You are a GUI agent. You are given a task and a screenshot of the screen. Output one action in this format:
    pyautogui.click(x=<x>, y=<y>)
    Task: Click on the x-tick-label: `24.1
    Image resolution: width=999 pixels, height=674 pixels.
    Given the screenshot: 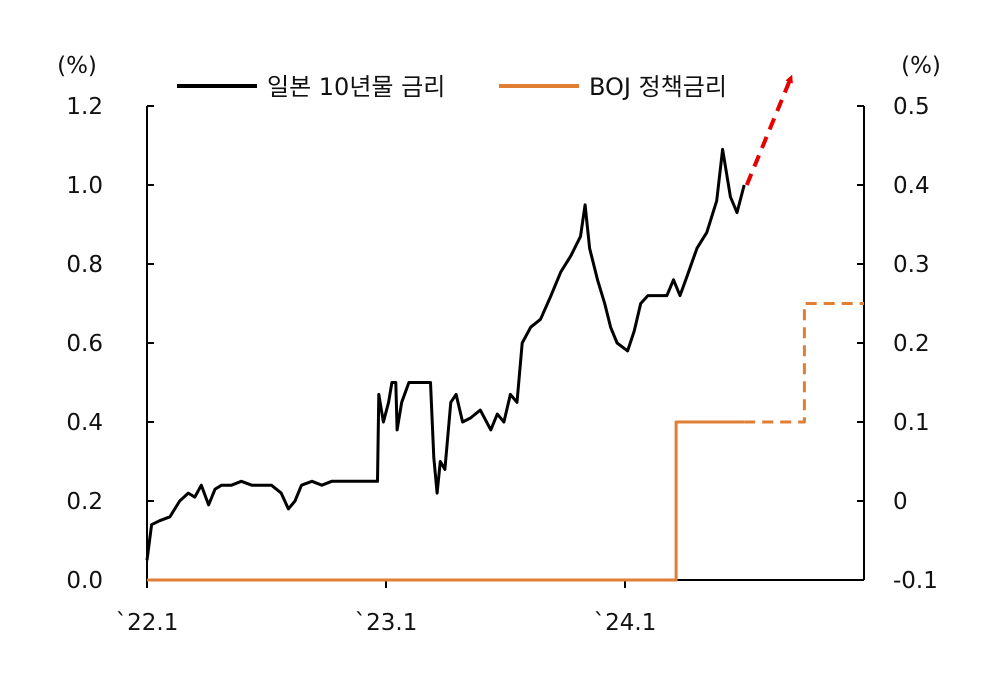 What is the action you would take?
    pyautogui.click(x=625, y=623)
    